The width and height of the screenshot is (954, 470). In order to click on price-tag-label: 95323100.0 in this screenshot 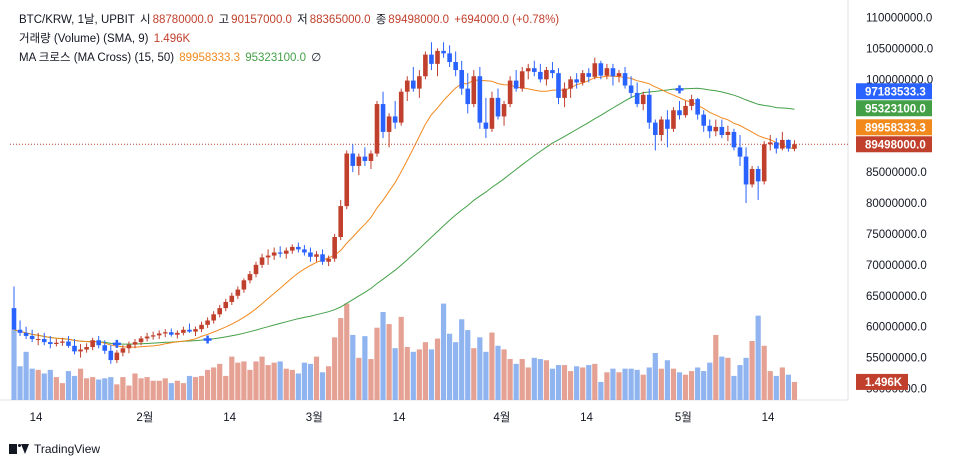, I will do `click(895, 109)`.